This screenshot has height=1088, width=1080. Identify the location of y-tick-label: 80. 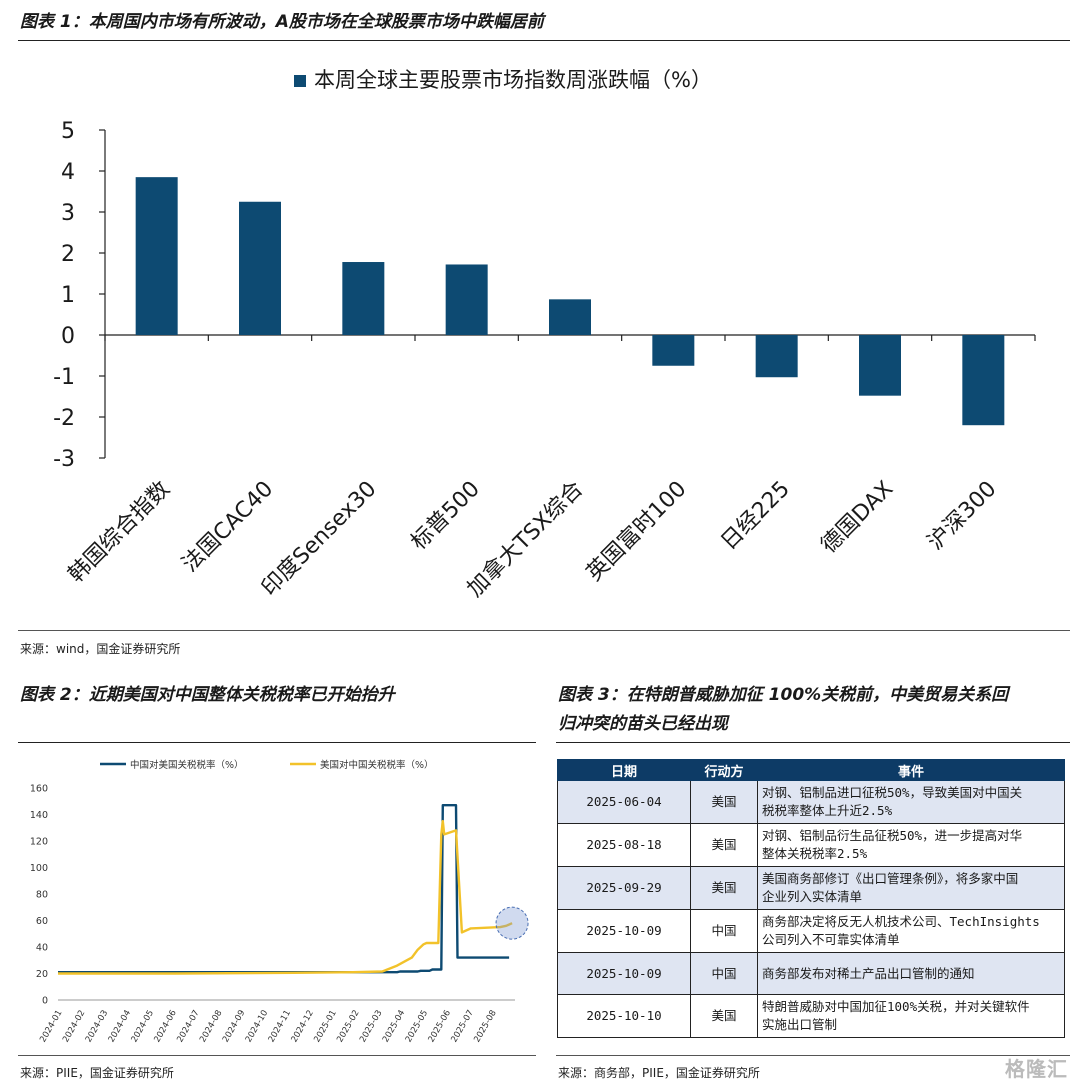
(42, 895).